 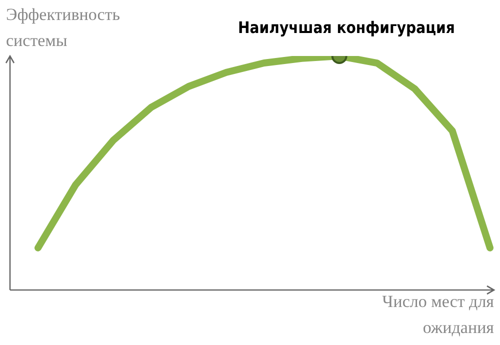 What do you see at coordinates (437, 315) in the screenshot?
I see `x-axis-title: Число мест для ожидания` at bounding box center [437, 315].